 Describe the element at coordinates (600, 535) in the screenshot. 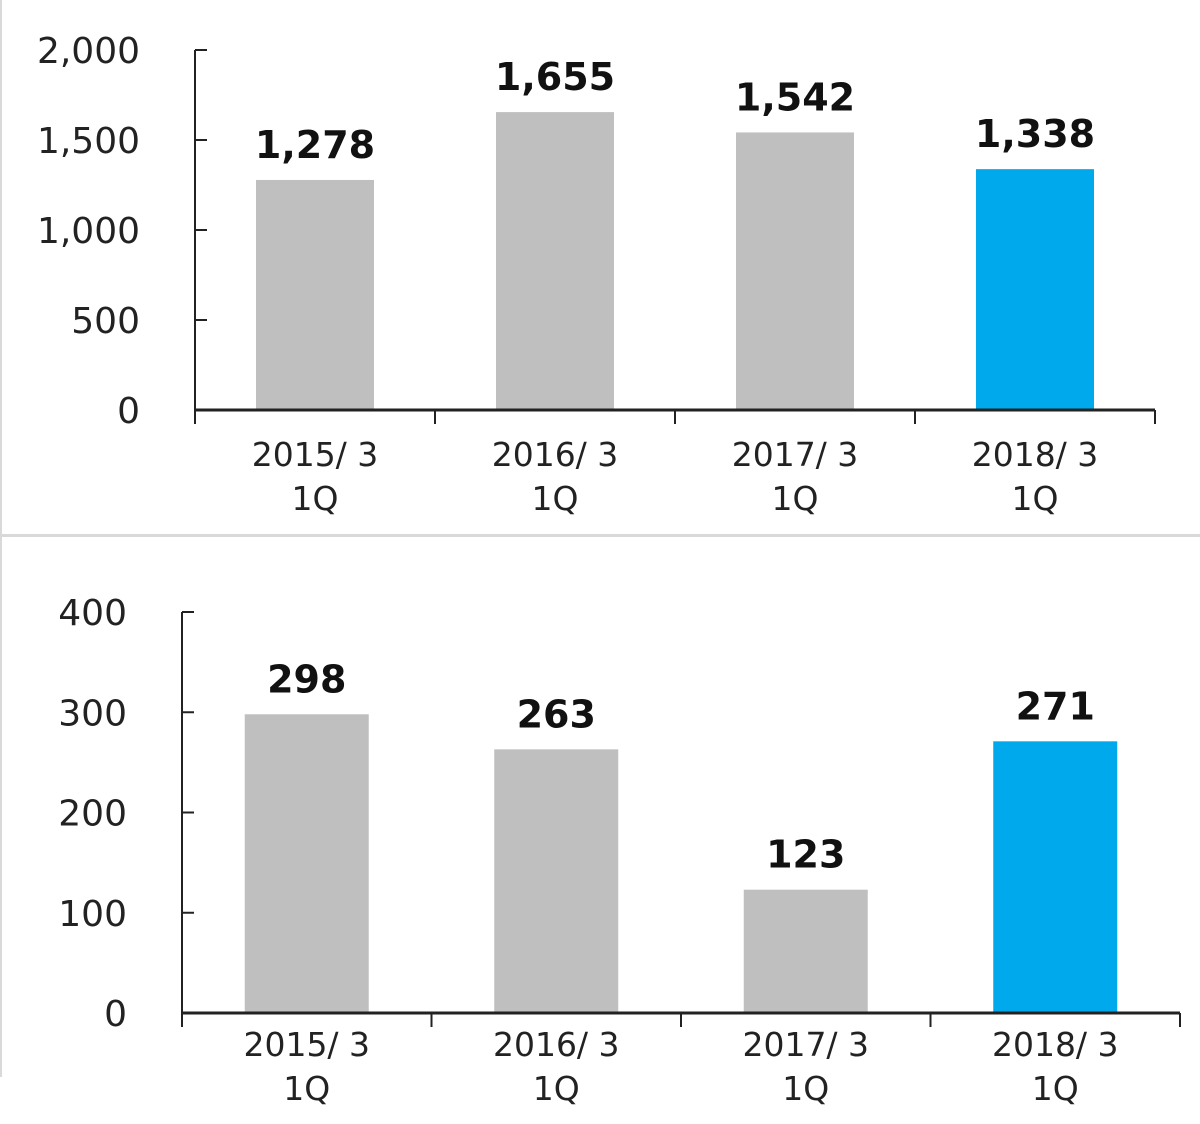

I see `panel-divider` at that location.